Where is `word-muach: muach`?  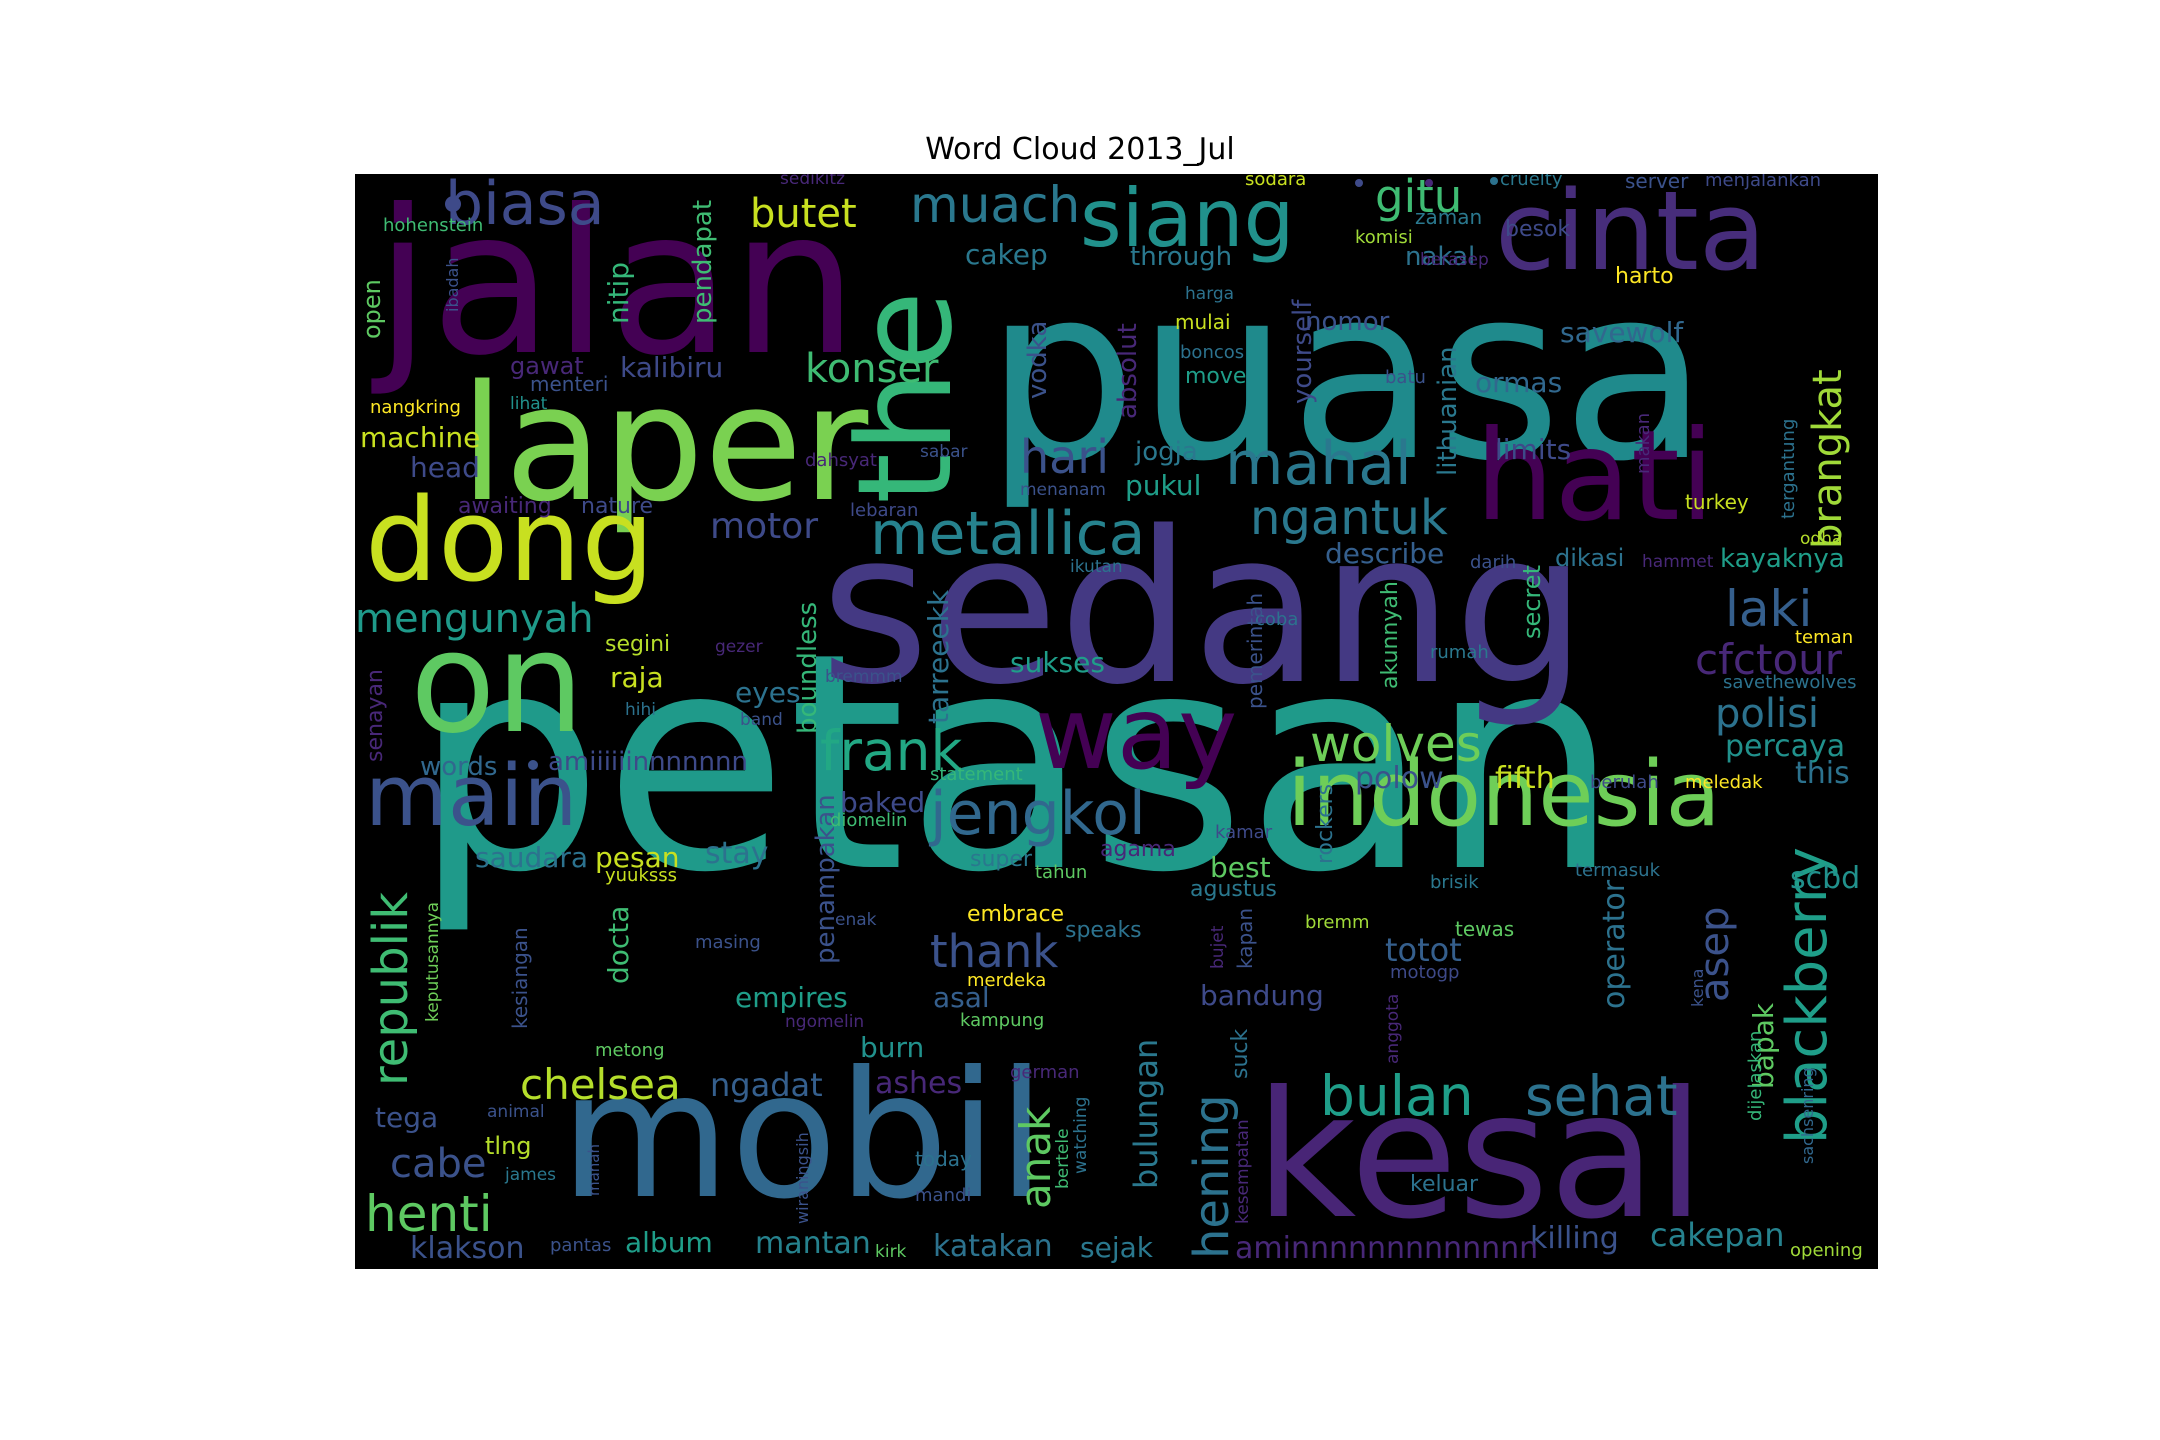
word-muach: muach is located at coordinates (995, 205).